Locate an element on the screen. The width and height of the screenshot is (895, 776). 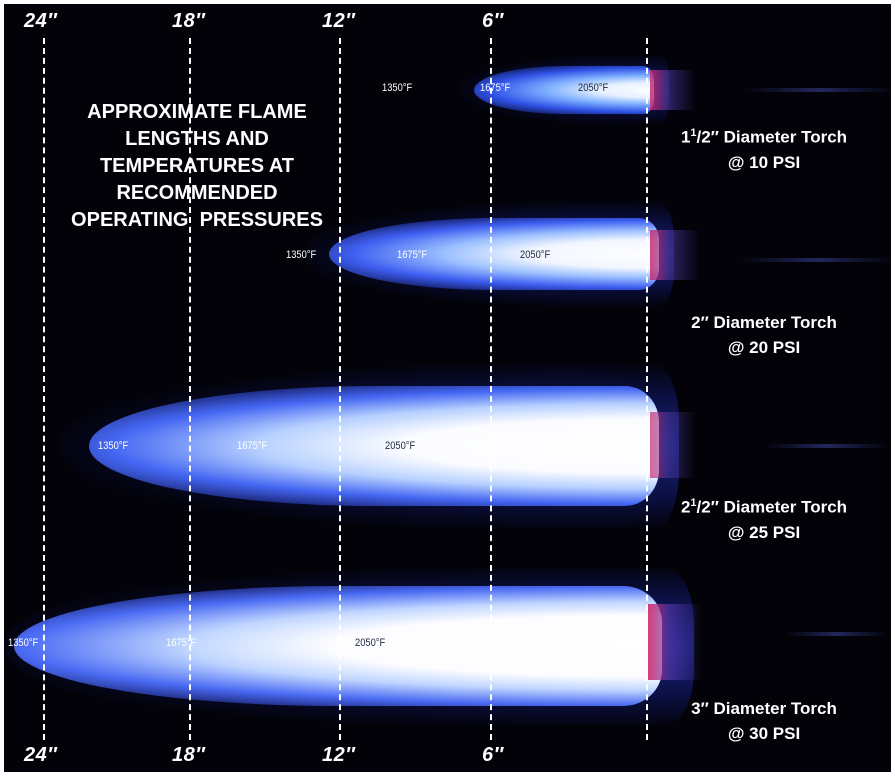
temp-flame2-1350: 1350°F is located at coordinates (301, 255).